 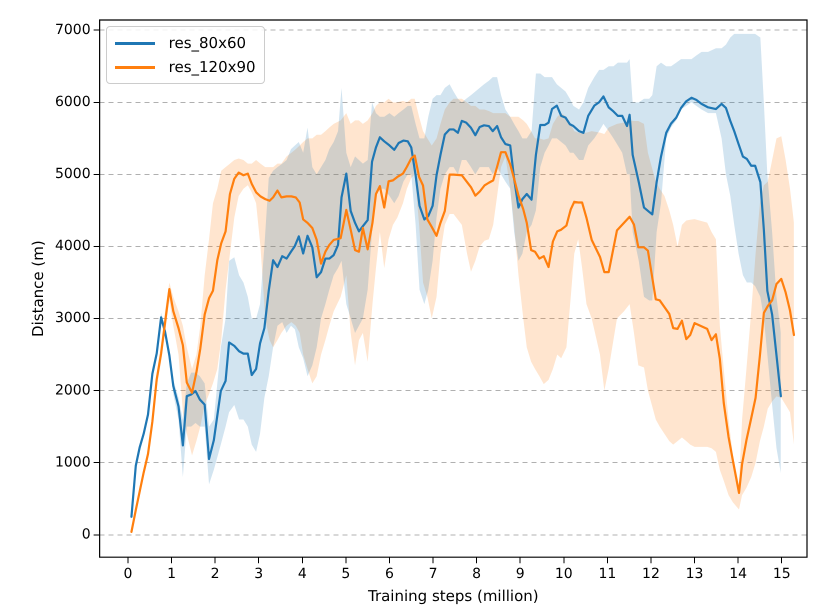 What do you see at coordinates (72, 246) in the screenshot?
I see `y-tick-label: 4000` at bounding box center [72, 246].